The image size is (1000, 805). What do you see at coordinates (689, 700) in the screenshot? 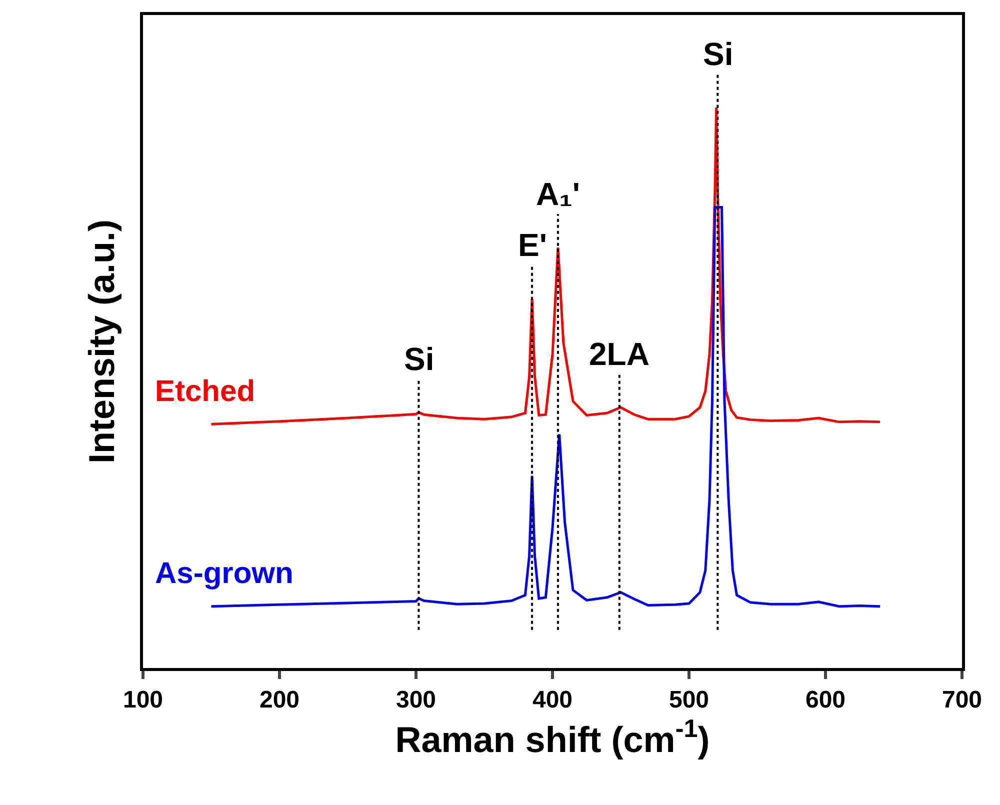
I see `x-tick-label: 500` at bounding box center [689, 700].